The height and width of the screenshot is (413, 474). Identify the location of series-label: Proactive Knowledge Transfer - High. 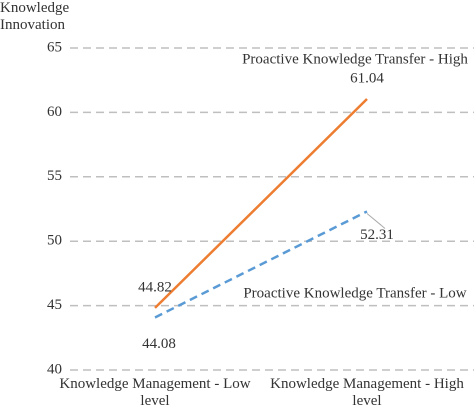
(355, 59).